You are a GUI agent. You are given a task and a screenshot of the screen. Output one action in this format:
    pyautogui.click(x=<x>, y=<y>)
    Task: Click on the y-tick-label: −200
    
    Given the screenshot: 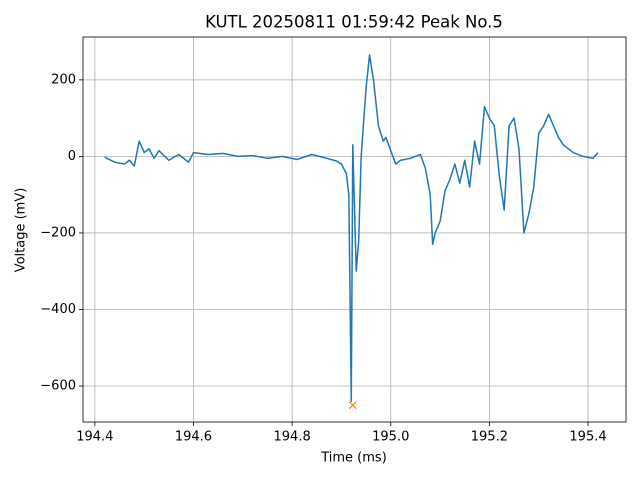 What is the action you would take?
    pyautogui.click(x=58, y=232)
    